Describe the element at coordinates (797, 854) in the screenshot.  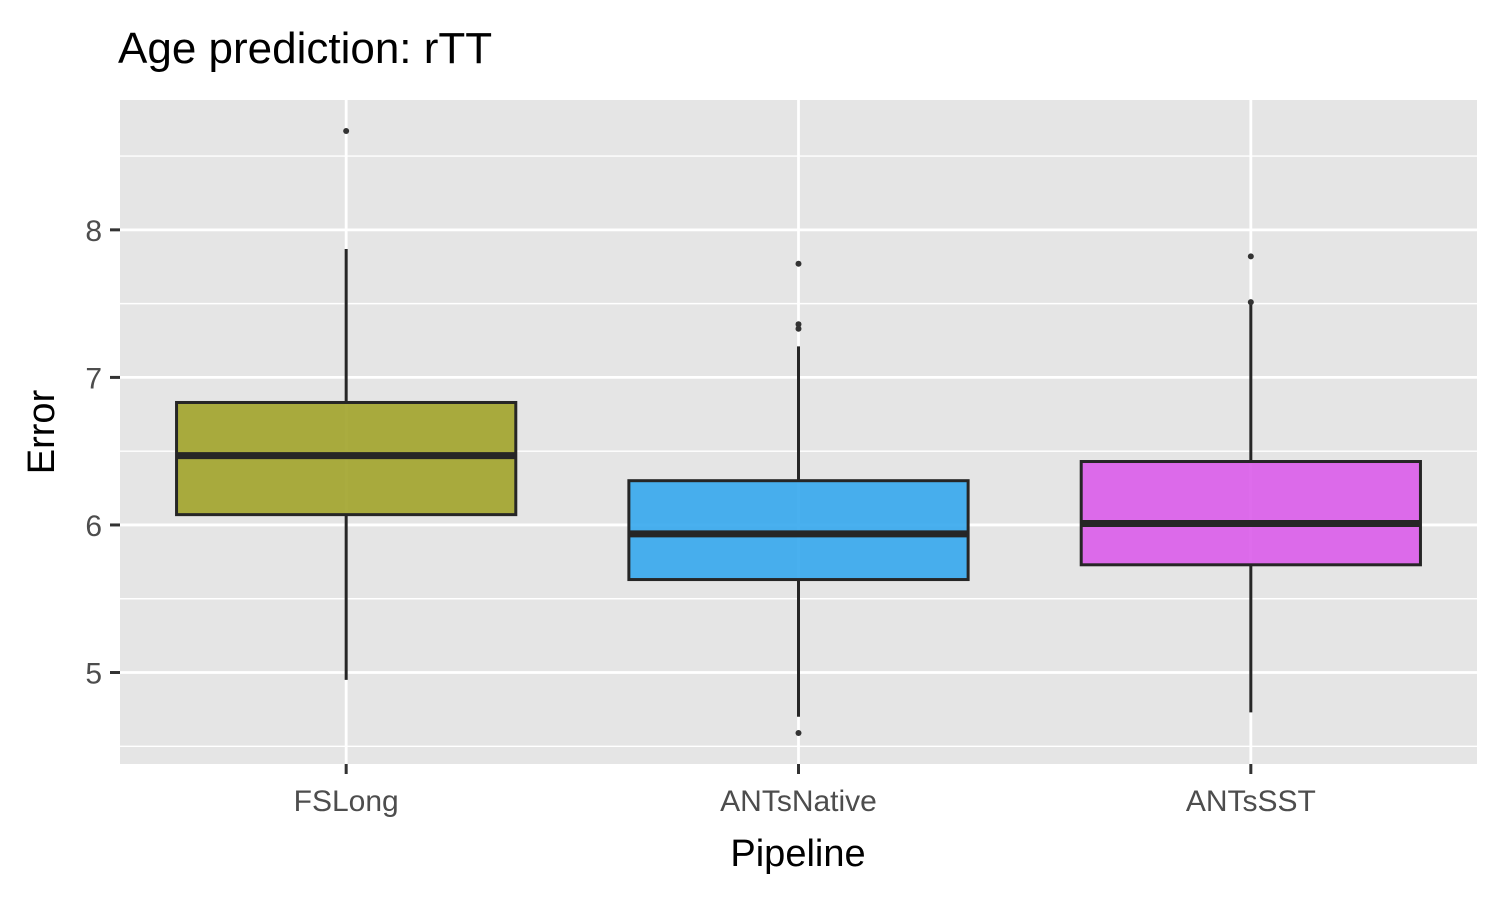
I see `x-axis-title: Pipeline` at that location.